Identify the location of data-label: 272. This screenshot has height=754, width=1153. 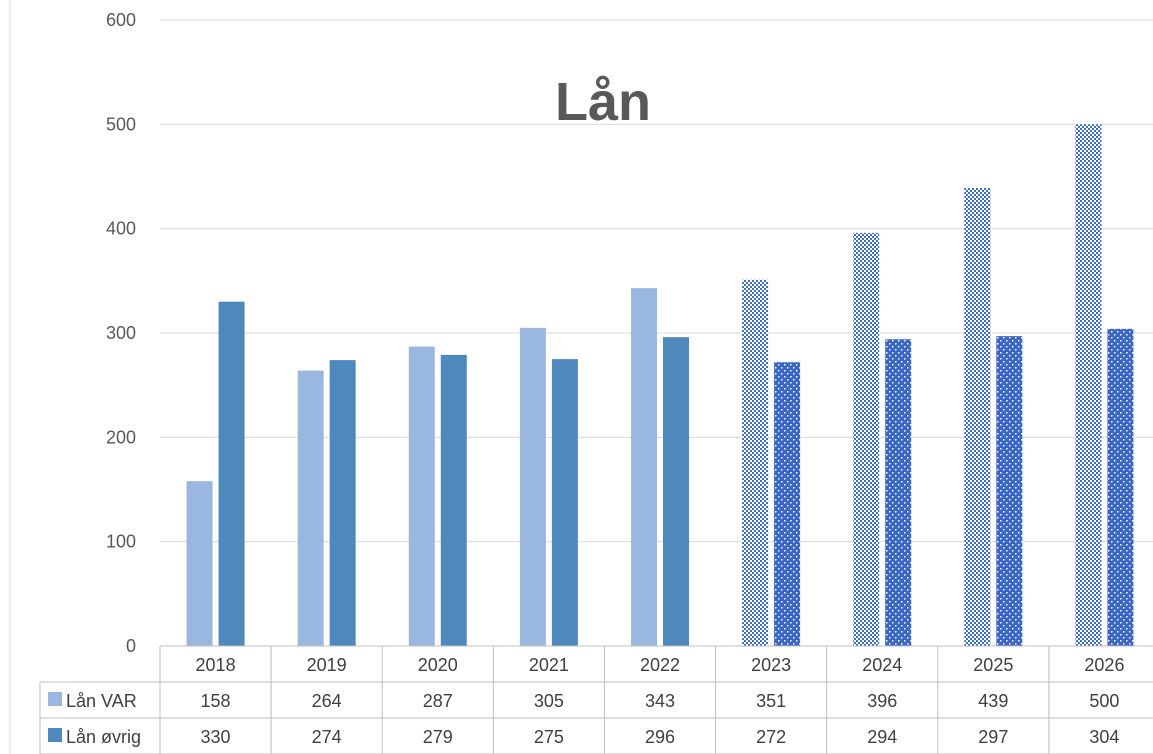
(771, 737).